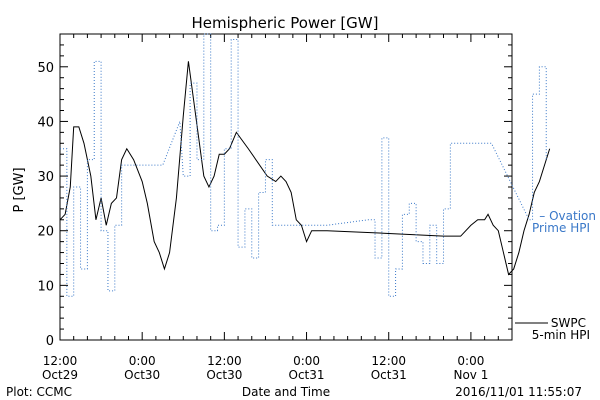  I want to click on footer-timestamp: 2016/11/01 11:55:07, so click(518, 392).